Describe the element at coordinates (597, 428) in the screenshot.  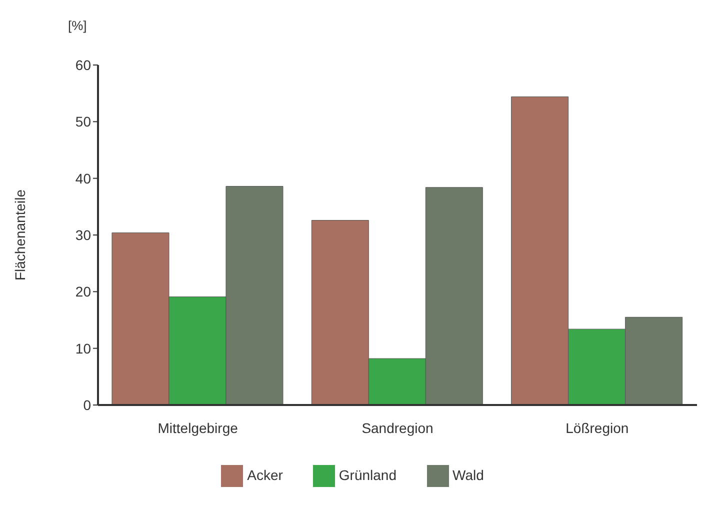
I see `x-tick-label: Lößregion` at that location.